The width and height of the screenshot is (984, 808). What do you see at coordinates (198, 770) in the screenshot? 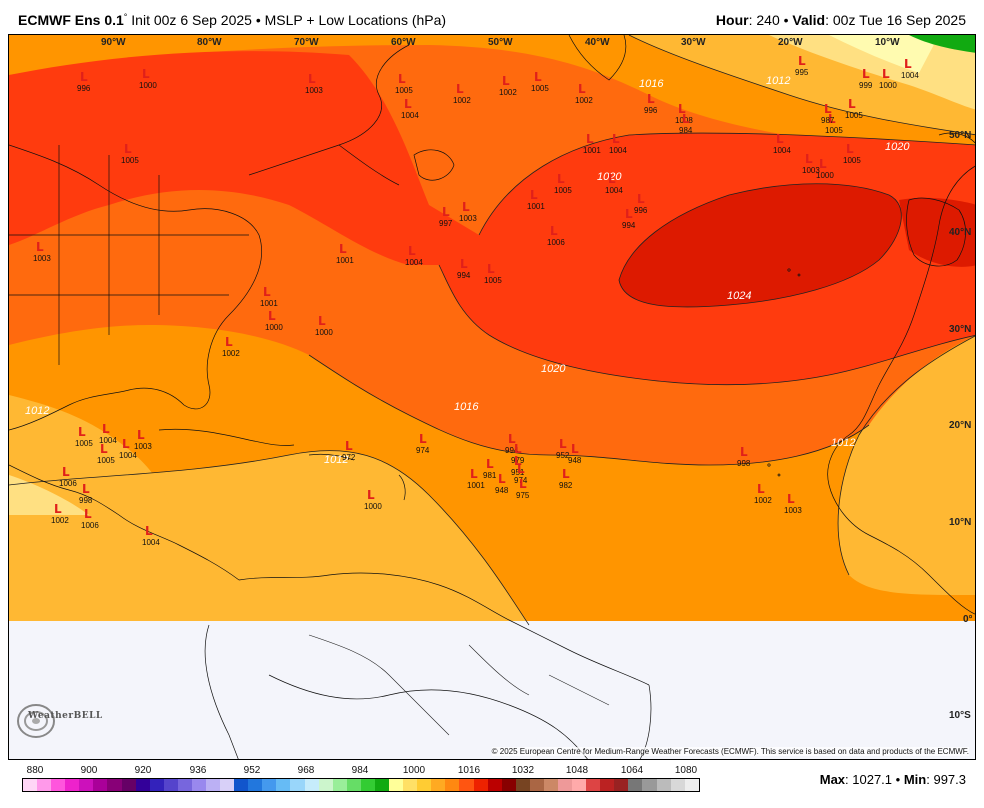
I see `colorbar-tick-label: 936` at bounding box center [198, 770].